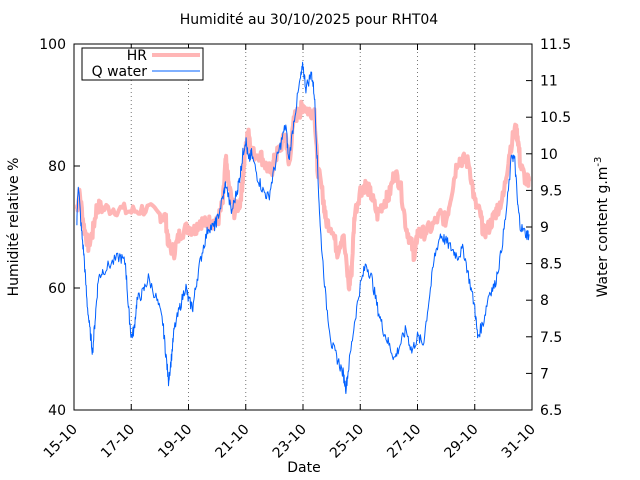 This screenshot has height=480, width=640. I want to click on legend-label-q-water: Q water, so click(120, 72).